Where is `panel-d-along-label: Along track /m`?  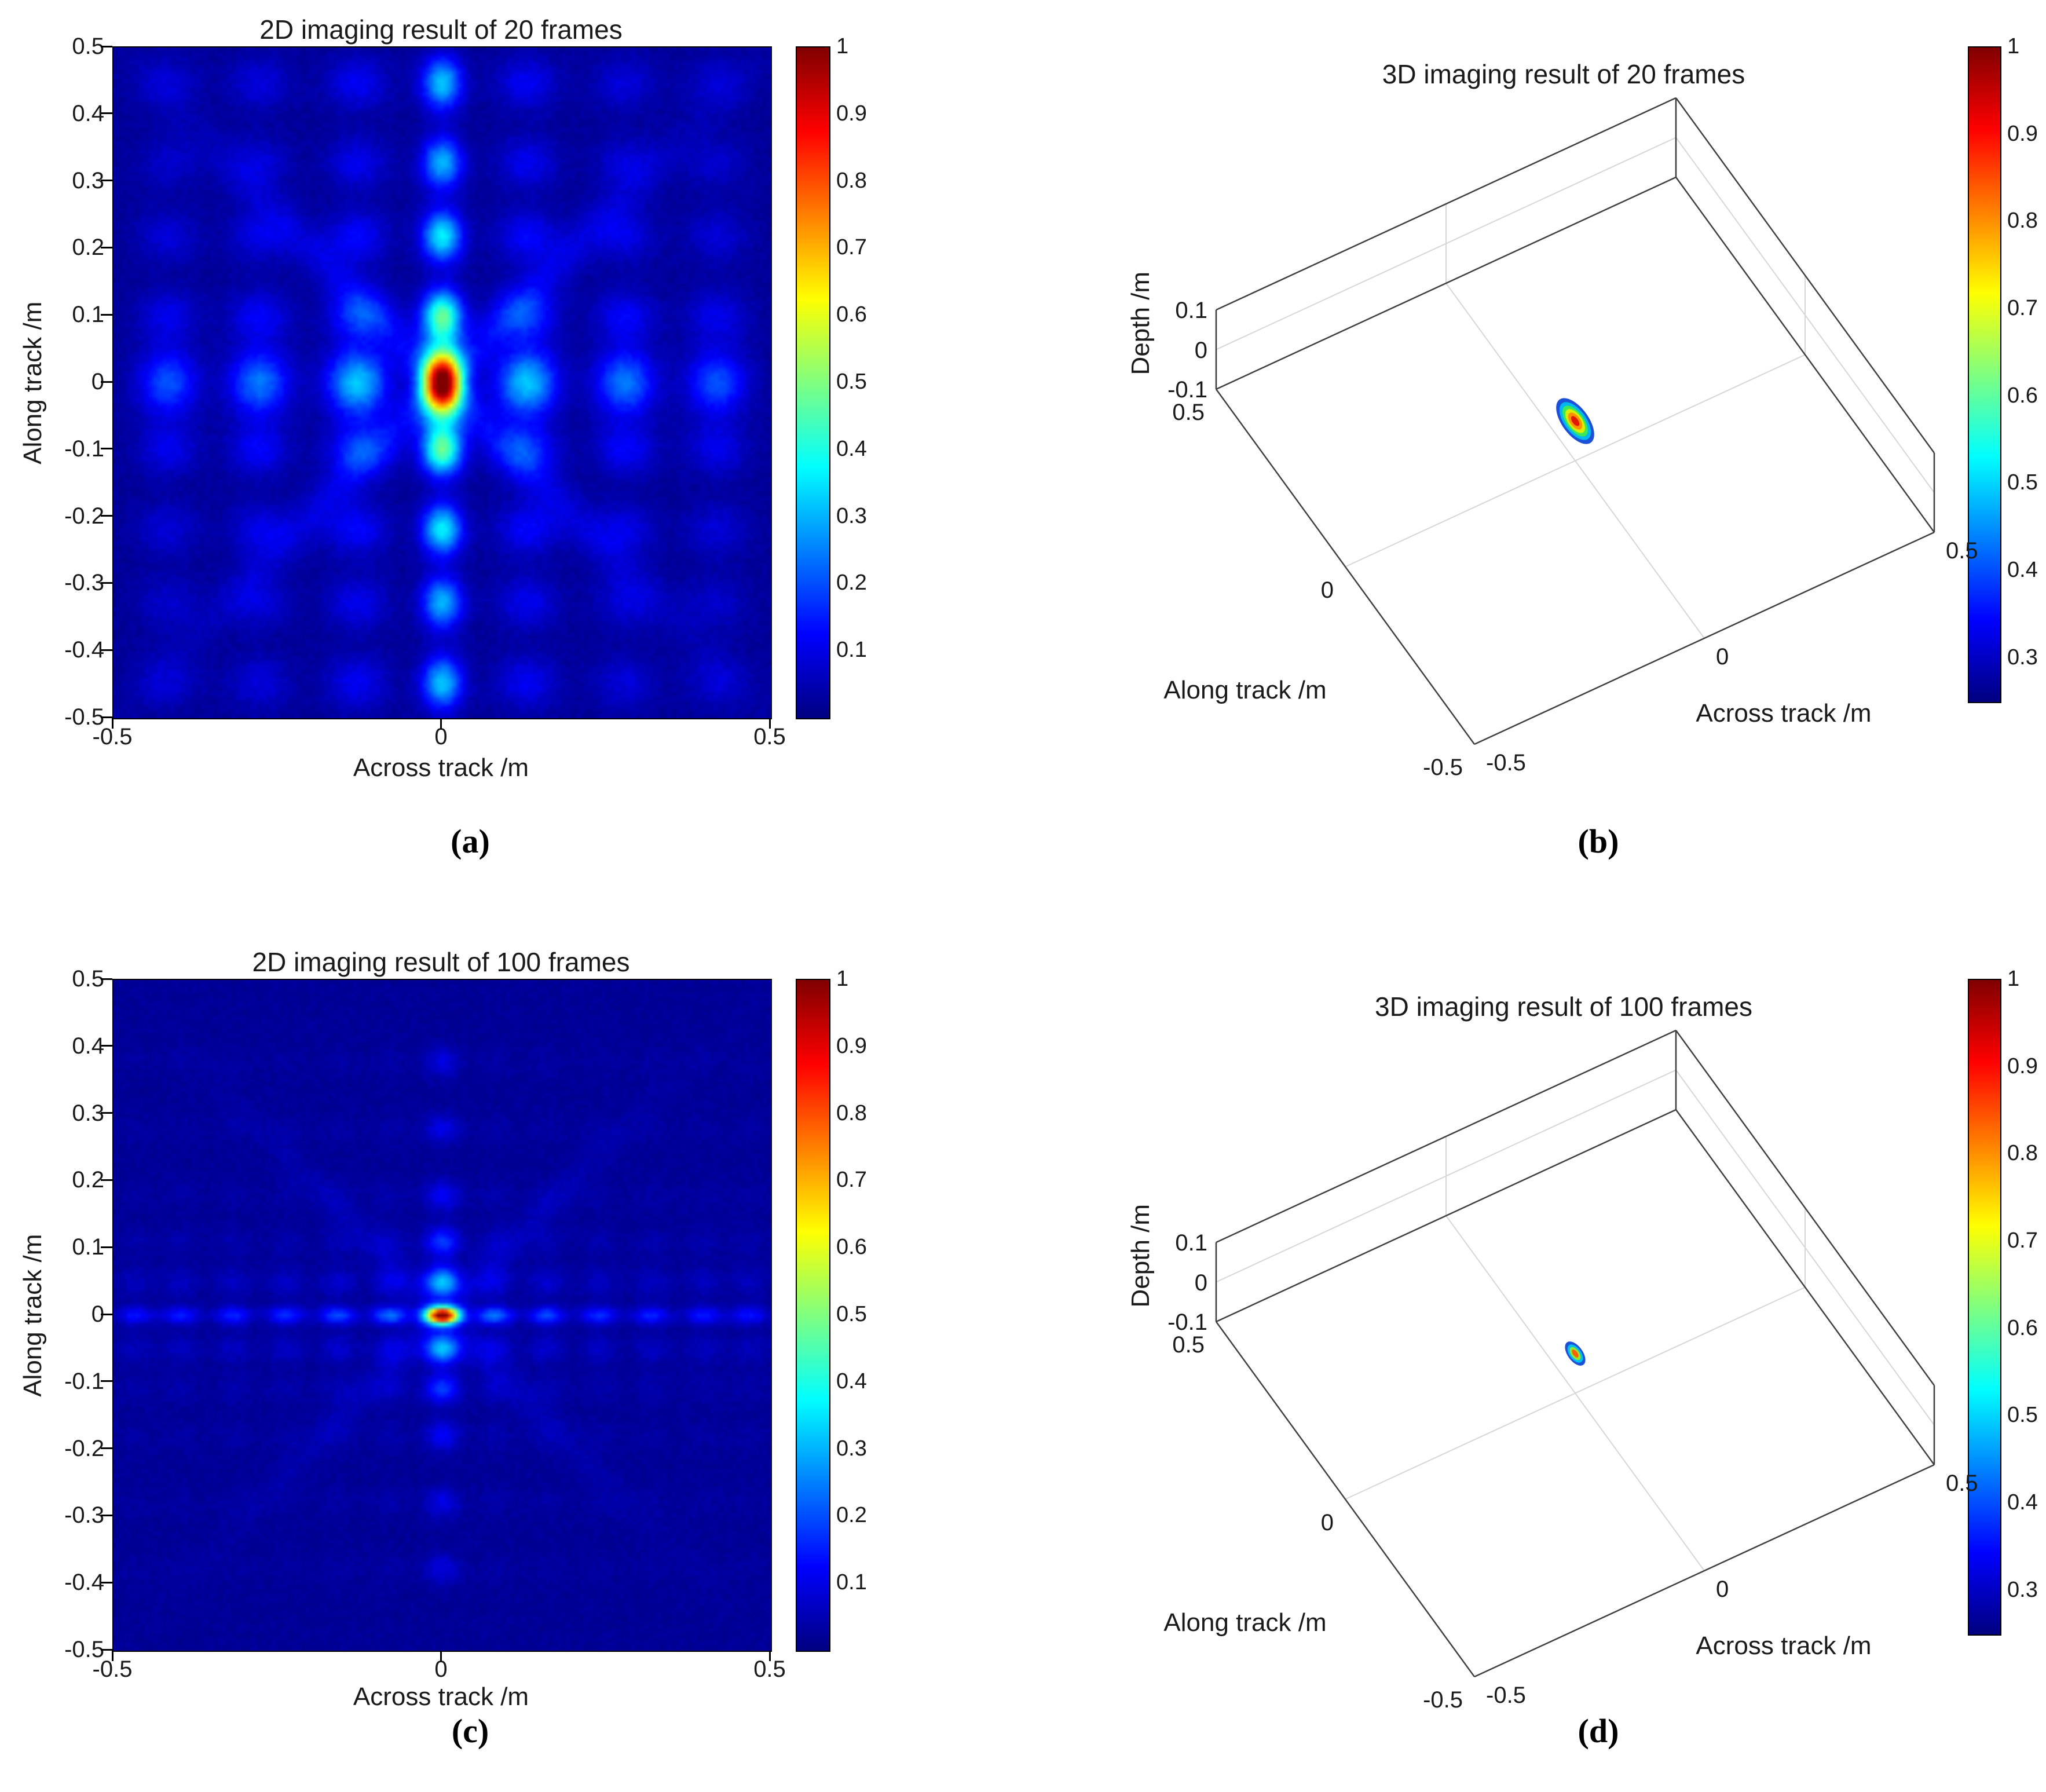 panel-d-along-label: Along track /m is located at coordinates (1245, 1623).